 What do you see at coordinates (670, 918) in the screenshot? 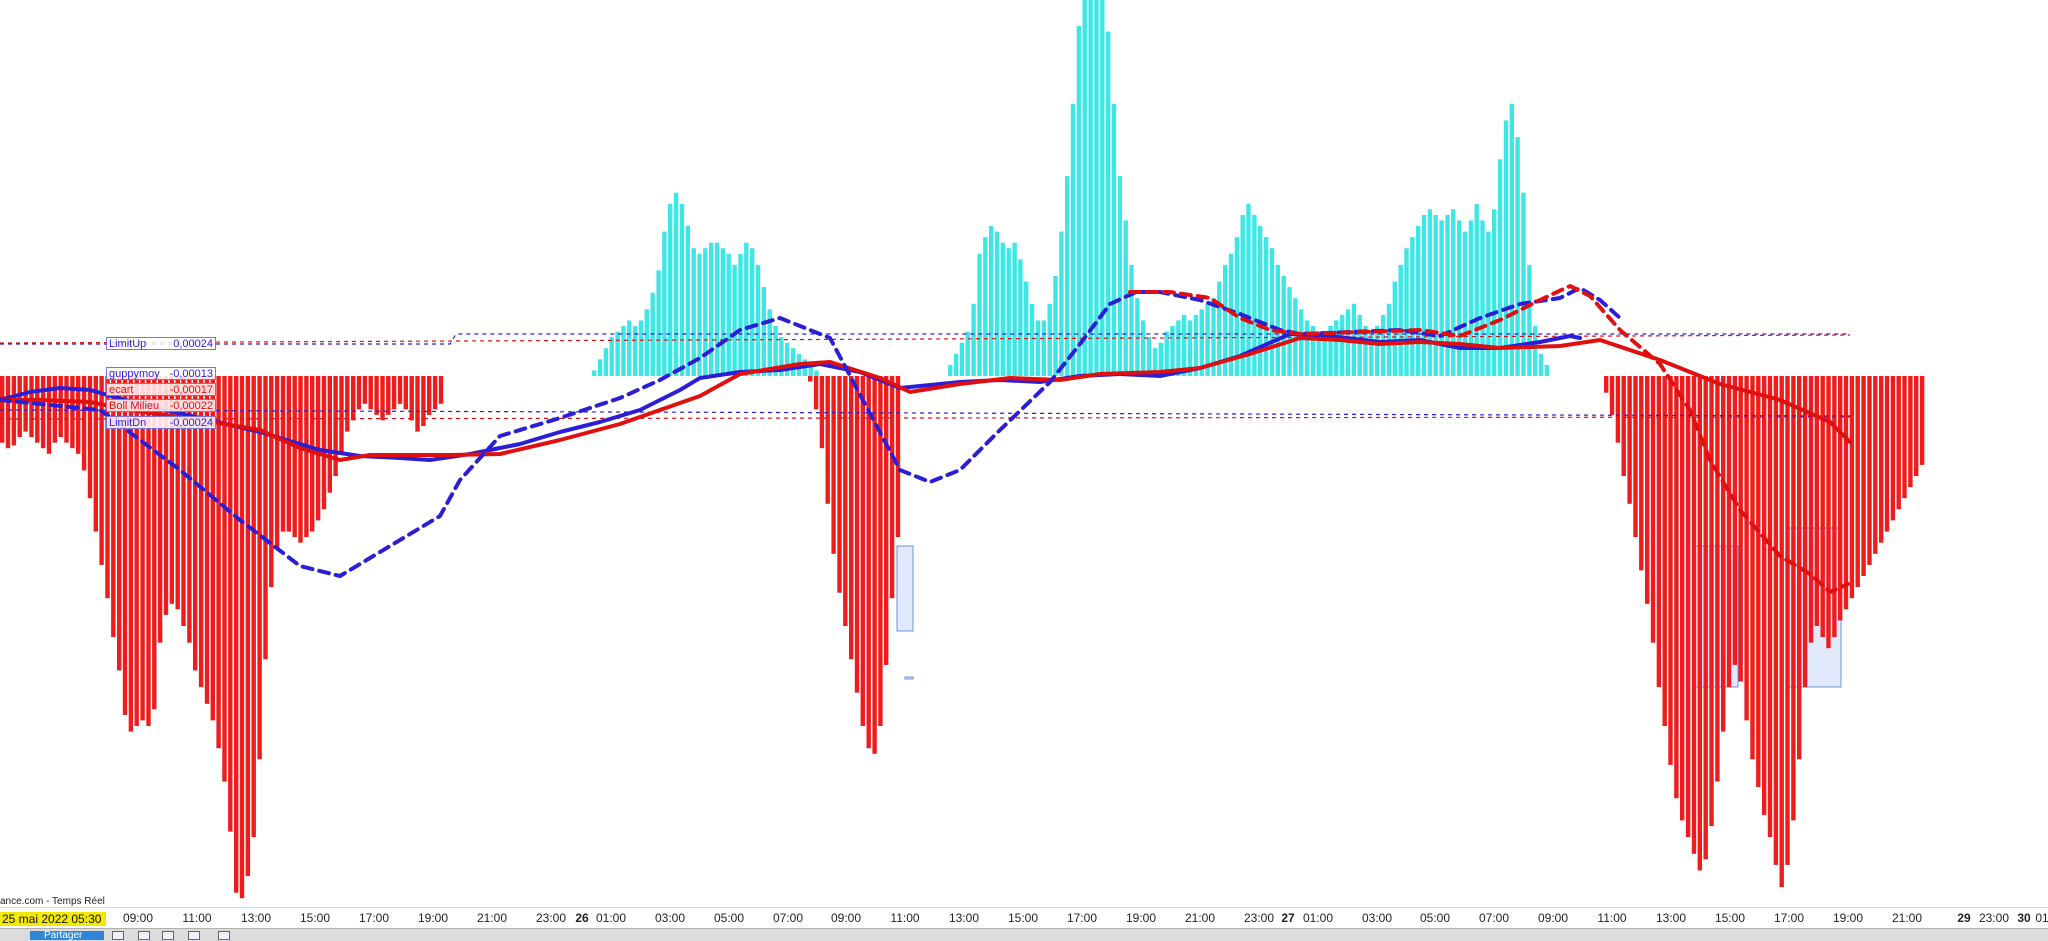
I see `time-axis-tick-label: 03:00` at bounding box center [670, 918].